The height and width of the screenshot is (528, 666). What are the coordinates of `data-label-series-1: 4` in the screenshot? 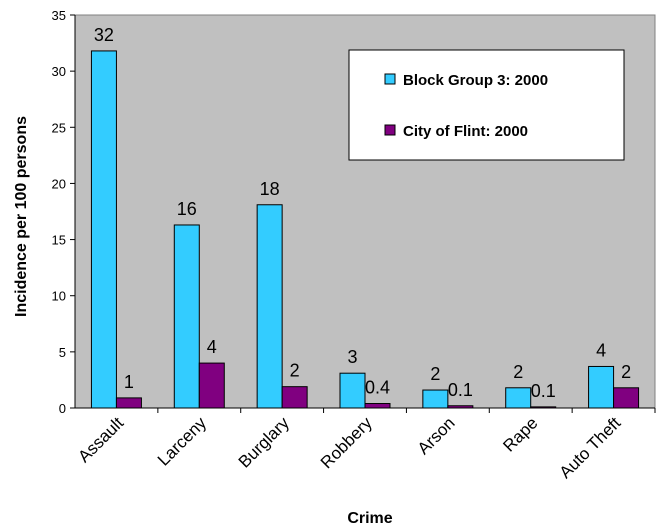 It's located at (601, 350).